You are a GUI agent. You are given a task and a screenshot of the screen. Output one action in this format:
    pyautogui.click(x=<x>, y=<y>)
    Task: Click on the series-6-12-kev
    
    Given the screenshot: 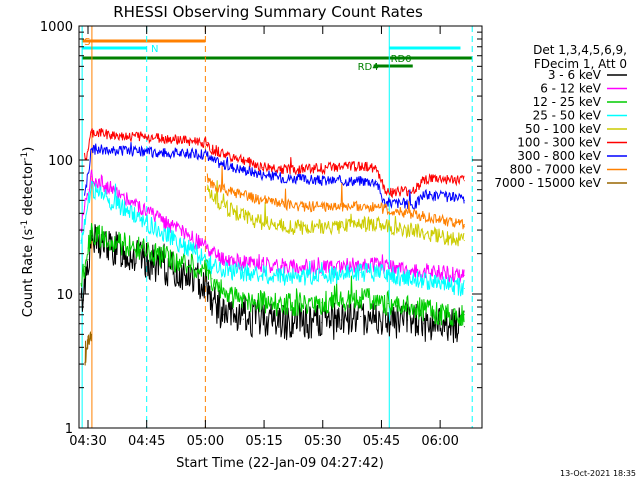 What is the action you would take?
    pyautogui.click(x=272, y=226)
    